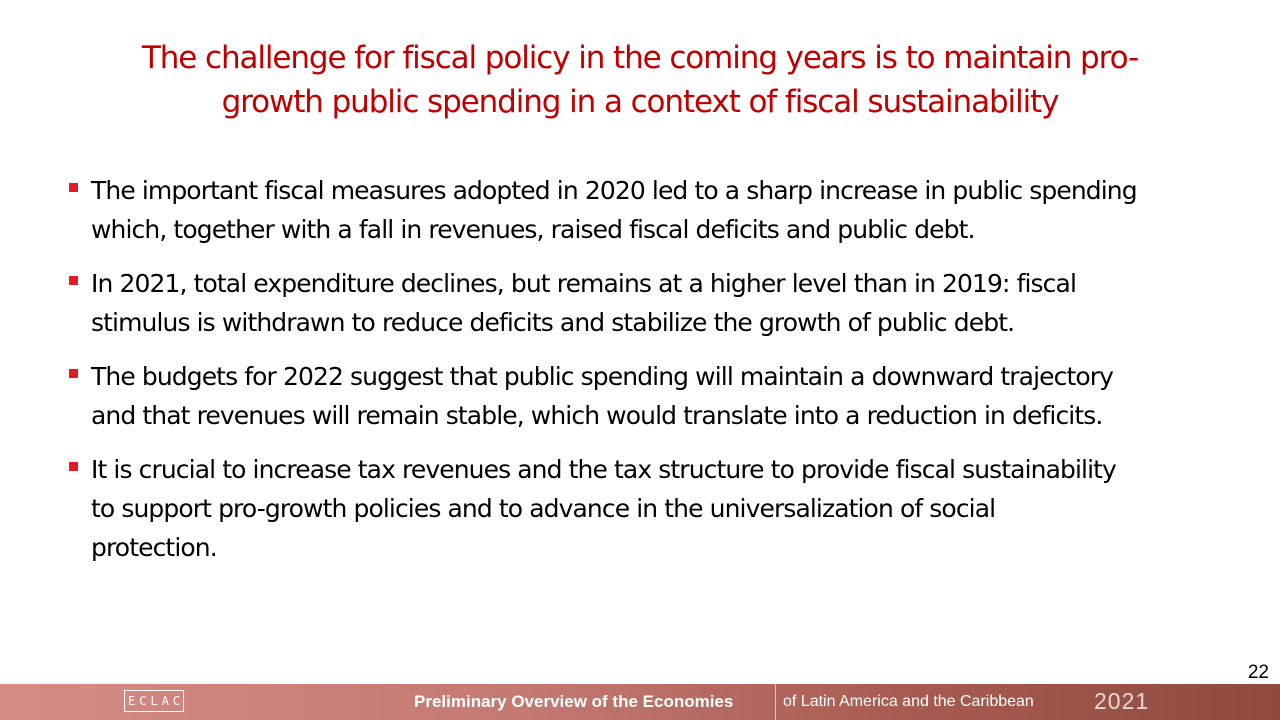  What do you see at coordinates (1122, 701) in the screenshot?
I see `footer-year: 2021` at bounding box center [1122, 701].